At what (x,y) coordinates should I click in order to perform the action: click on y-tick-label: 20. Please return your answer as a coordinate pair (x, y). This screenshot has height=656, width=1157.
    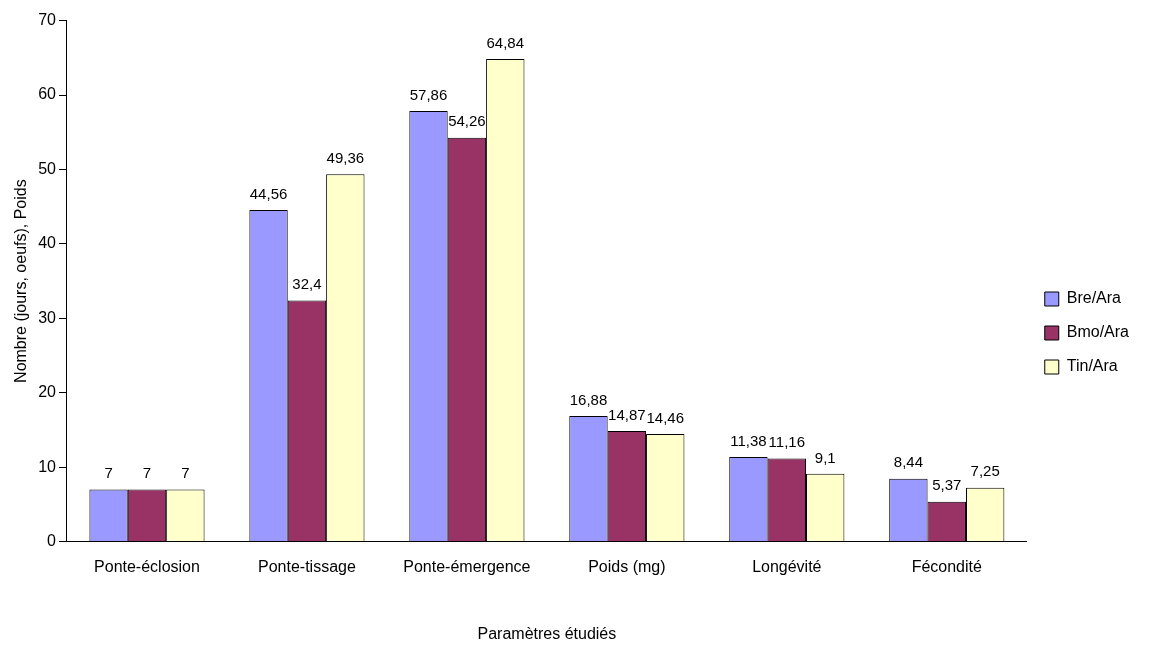
    Looking at the image, I should click on (47, 392).